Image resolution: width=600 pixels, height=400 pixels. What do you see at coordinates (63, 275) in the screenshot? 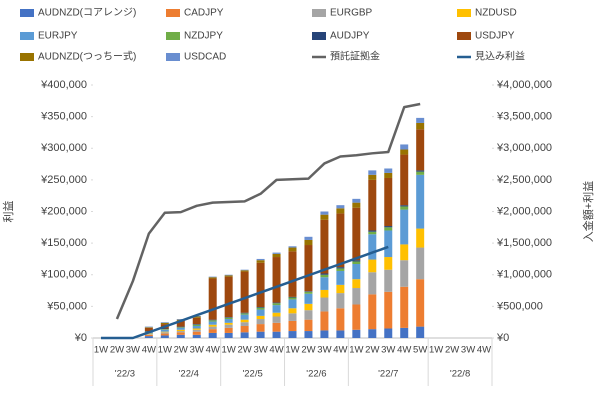
I see `y-tick-label: ¥100,000` at bounding box center [63, 275].